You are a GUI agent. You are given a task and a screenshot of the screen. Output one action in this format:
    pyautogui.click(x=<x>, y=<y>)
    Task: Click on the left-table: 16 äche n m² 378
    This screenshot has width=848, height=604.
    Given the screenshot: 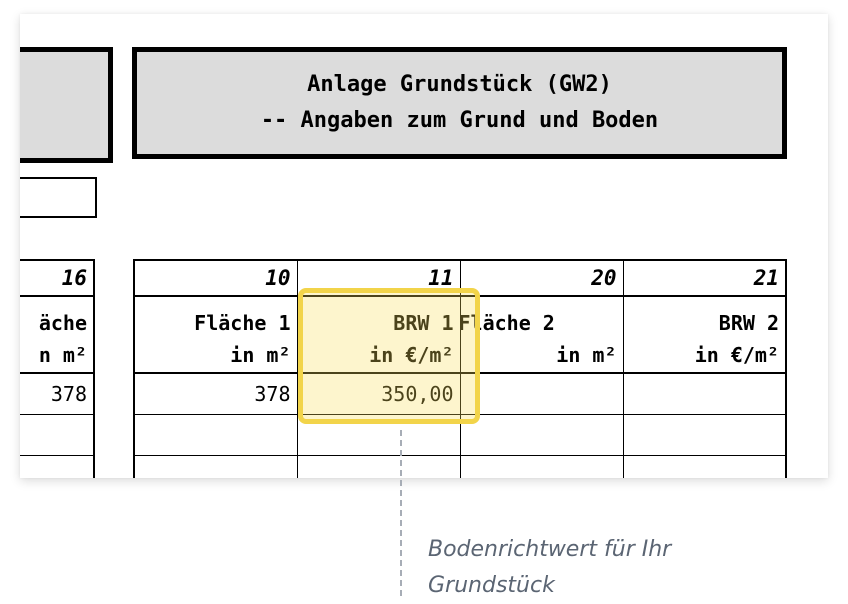 What is the action you would take?
    pyautogui.click(x=57, y=368)
    